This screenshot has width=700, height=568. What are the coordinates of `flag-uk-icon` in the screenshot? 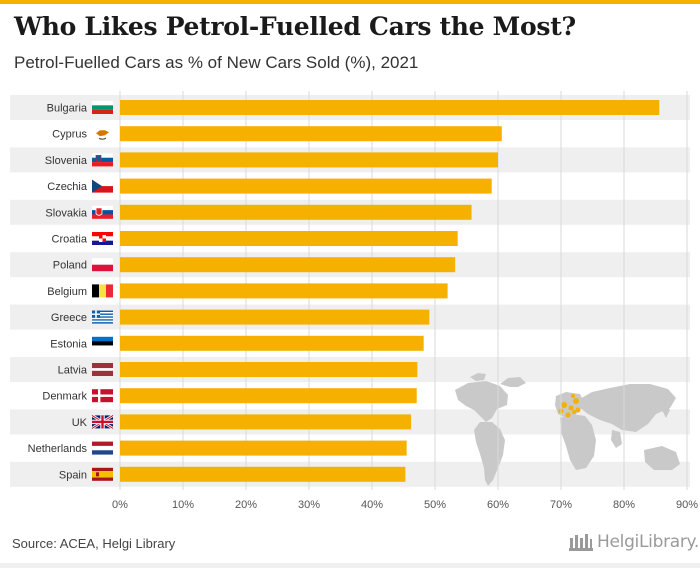 It's located at (102, 422).